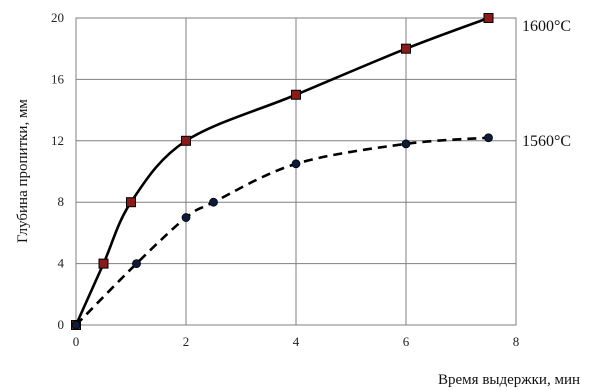  I want to click on y-tick-label: 0, so click(61, 324).